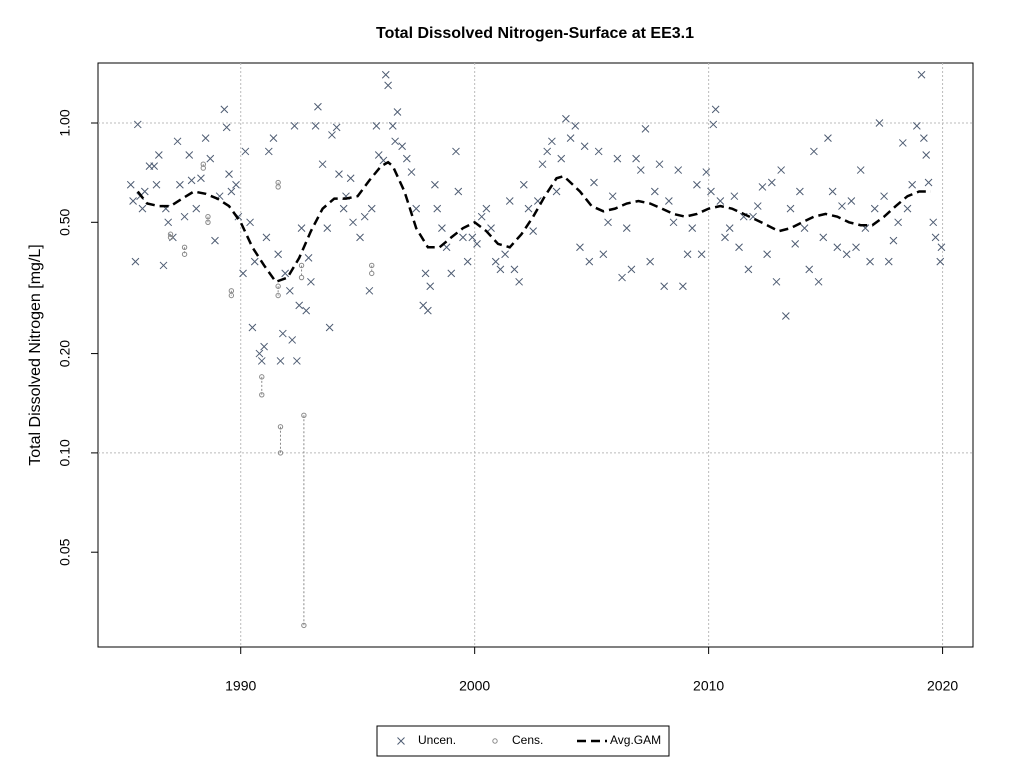 The image size is (1024, 768). Describe the element at coordinates (65, 353) in the screenshot. I see `y-tick-label: 0.20` at that location.